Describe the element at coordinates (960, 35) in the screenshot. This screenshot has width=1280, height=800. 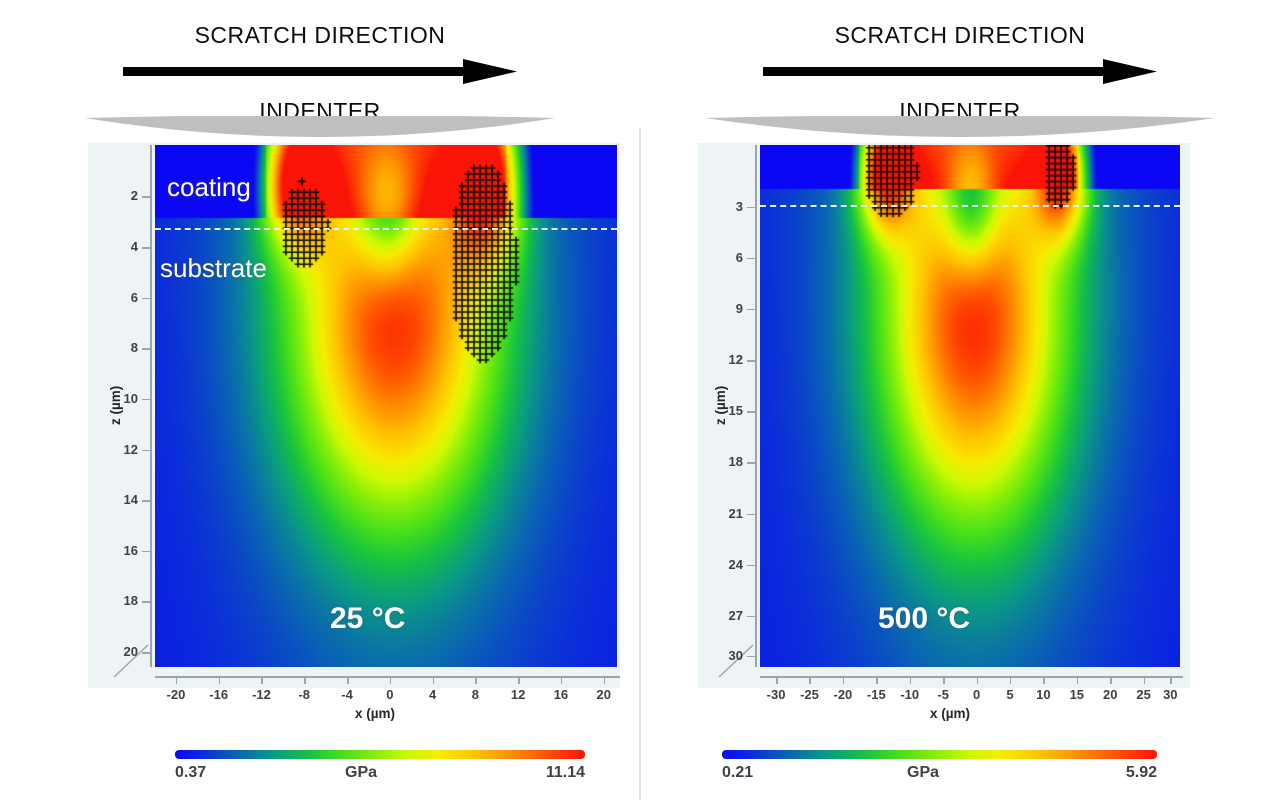
I see `scratch-direction-label-right: SCRATCH DIRECTION` at that location.